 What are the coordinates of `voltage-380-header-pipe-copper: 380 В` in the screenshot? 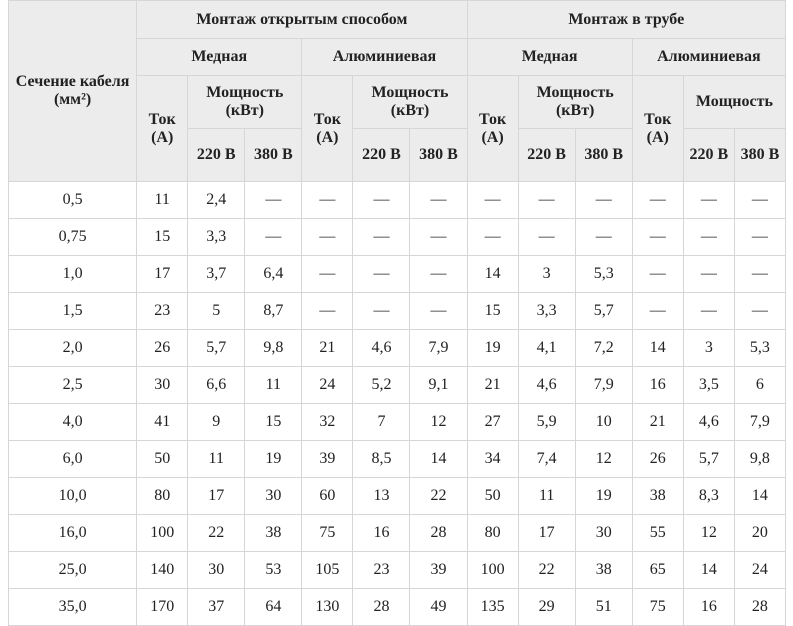 It's located at (603, 155).